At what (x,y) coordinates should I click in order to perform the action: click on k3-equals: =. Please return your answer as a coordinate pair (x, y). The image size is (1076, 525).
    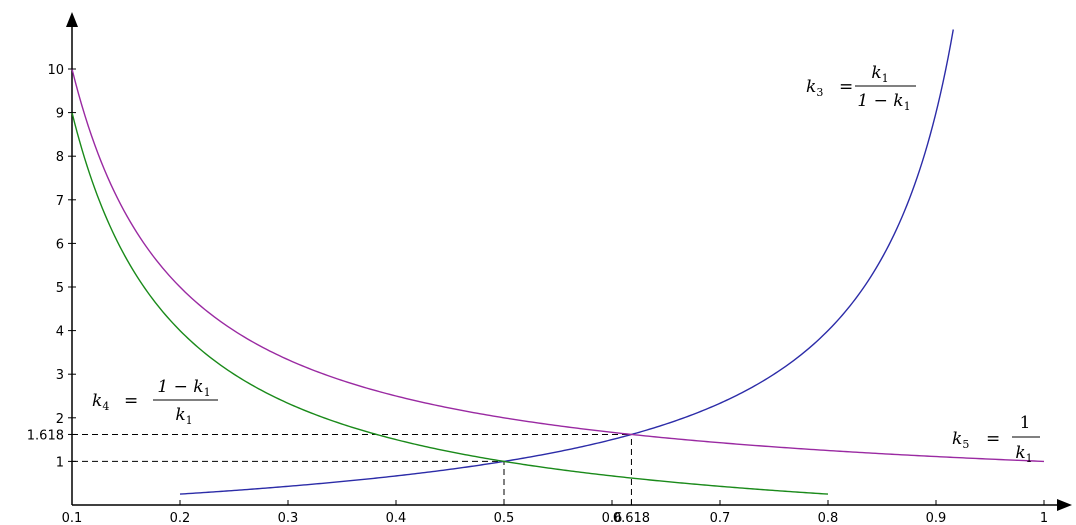
    Looking at the image, I should click on (846, 87).